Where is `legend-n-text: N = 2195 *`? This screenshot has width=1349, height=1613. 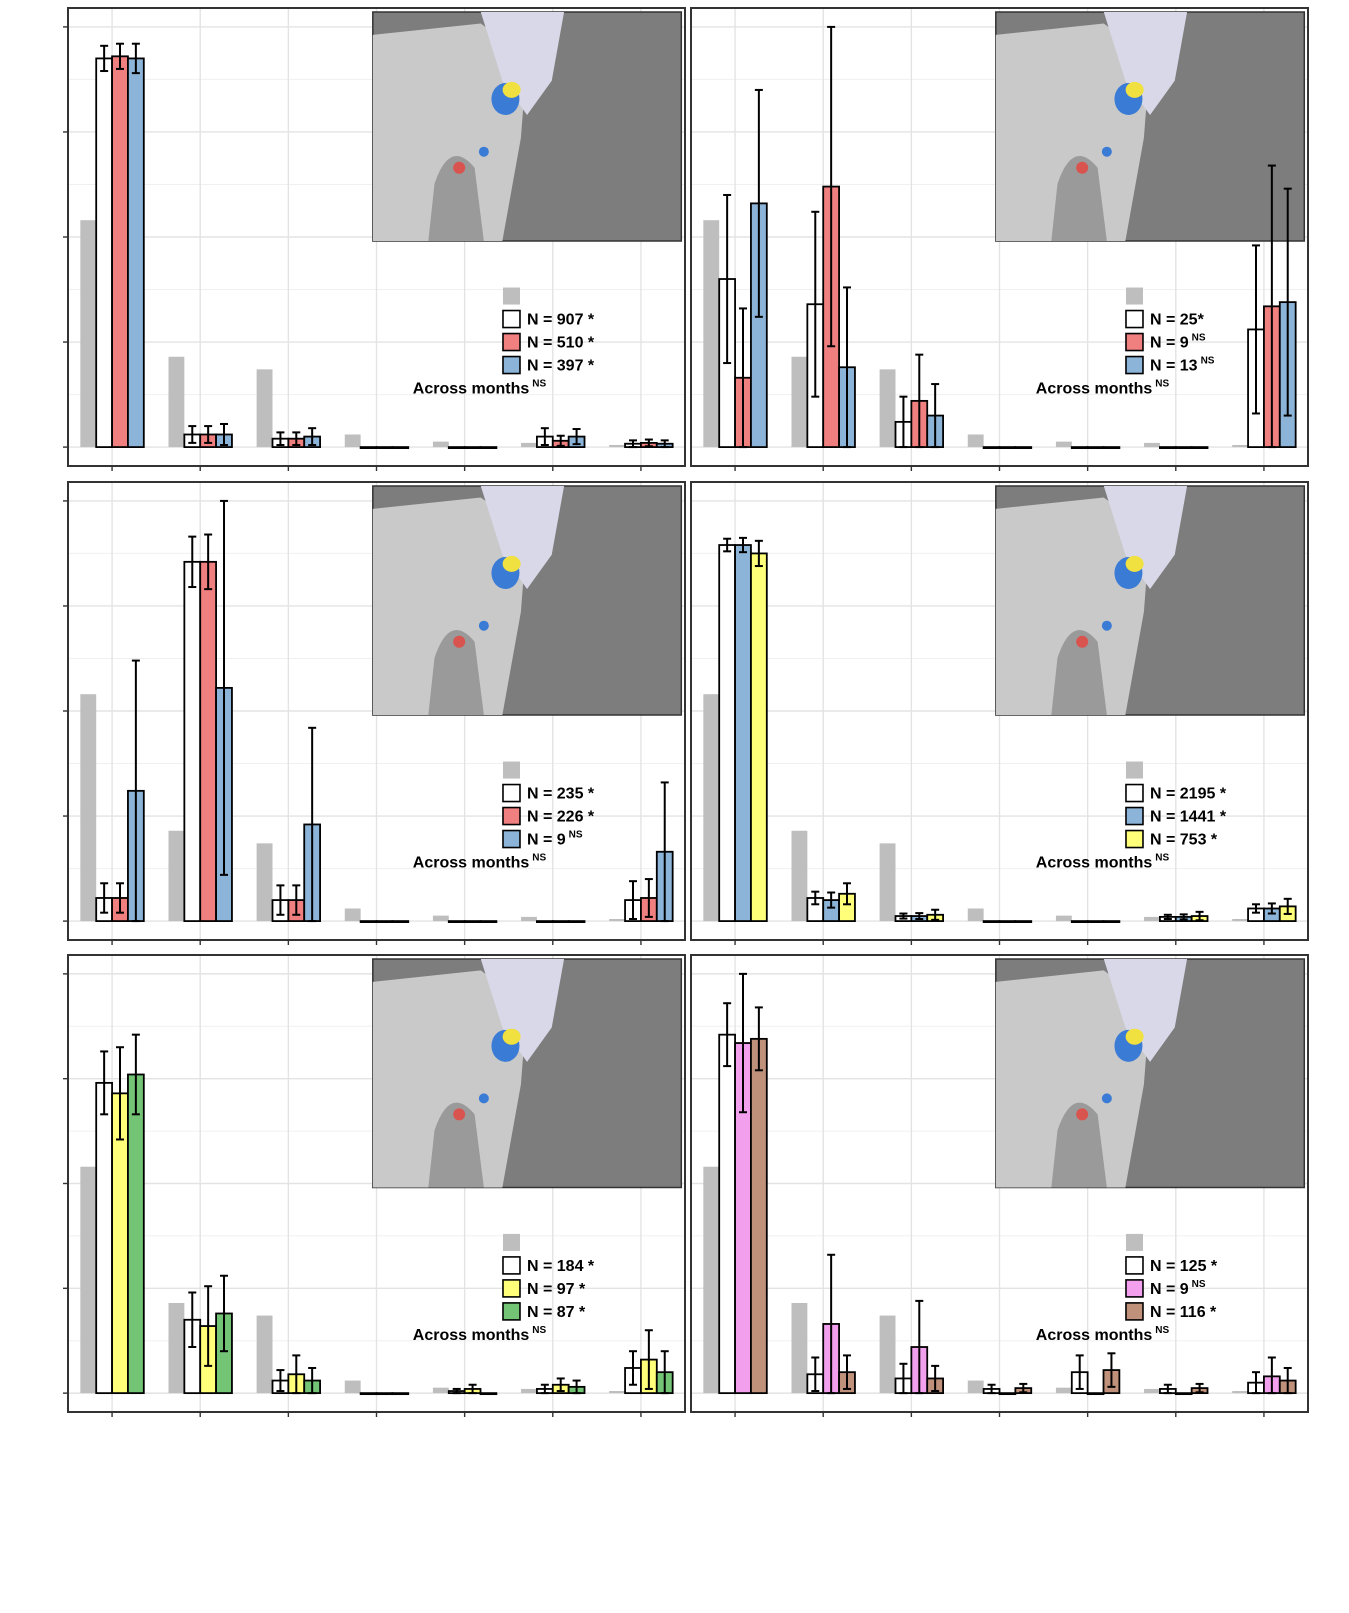 legend-n-text: N = 2195 * is located at coordinates (1188, 794).